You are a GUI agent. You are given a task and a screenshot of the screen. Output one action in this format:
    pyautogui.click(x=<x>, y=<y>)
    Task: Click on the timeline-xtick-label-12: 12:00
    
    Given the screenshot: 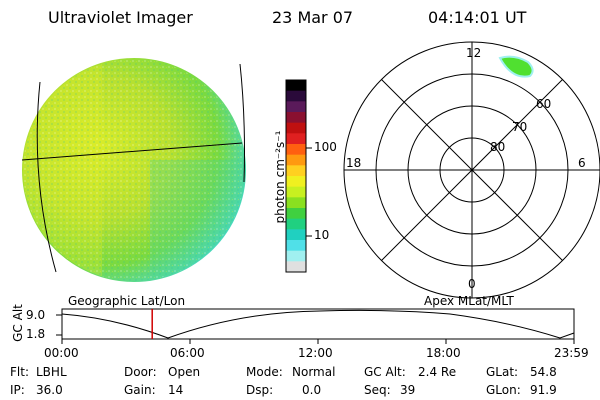 What is the action you would take?
    pyautogui.click(x=315, y=353)
    